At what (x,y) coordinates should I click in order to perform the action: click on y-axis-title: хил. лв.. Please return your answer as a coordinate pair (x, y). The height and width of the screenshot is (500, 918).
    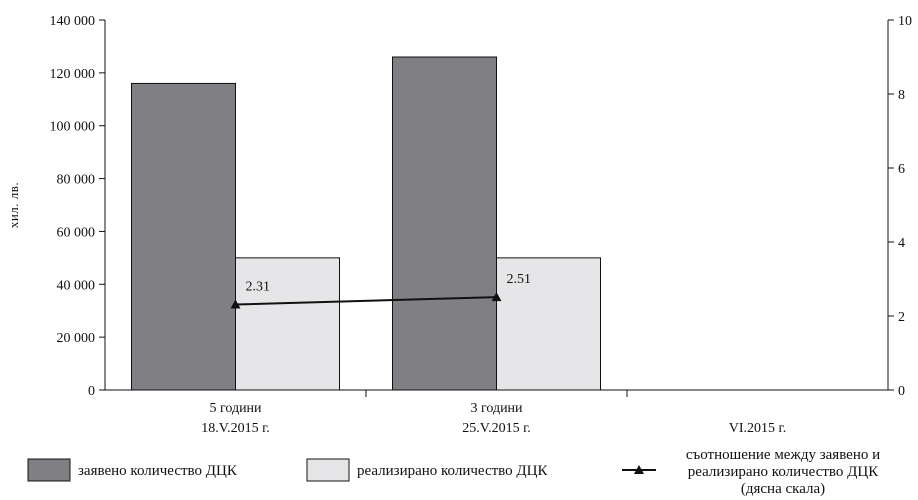
    Looking at the image, I should click on (13, 205).